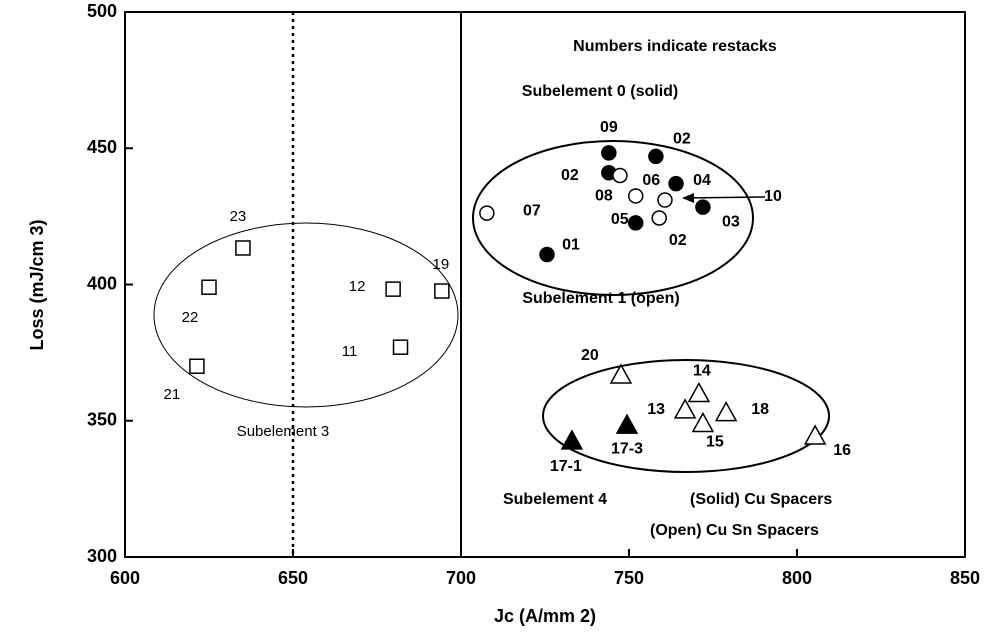  What do you see at coordinates (629, 578) in the screenshot?
I see `x-tick-label: 750` at bounding box center [629, 578].